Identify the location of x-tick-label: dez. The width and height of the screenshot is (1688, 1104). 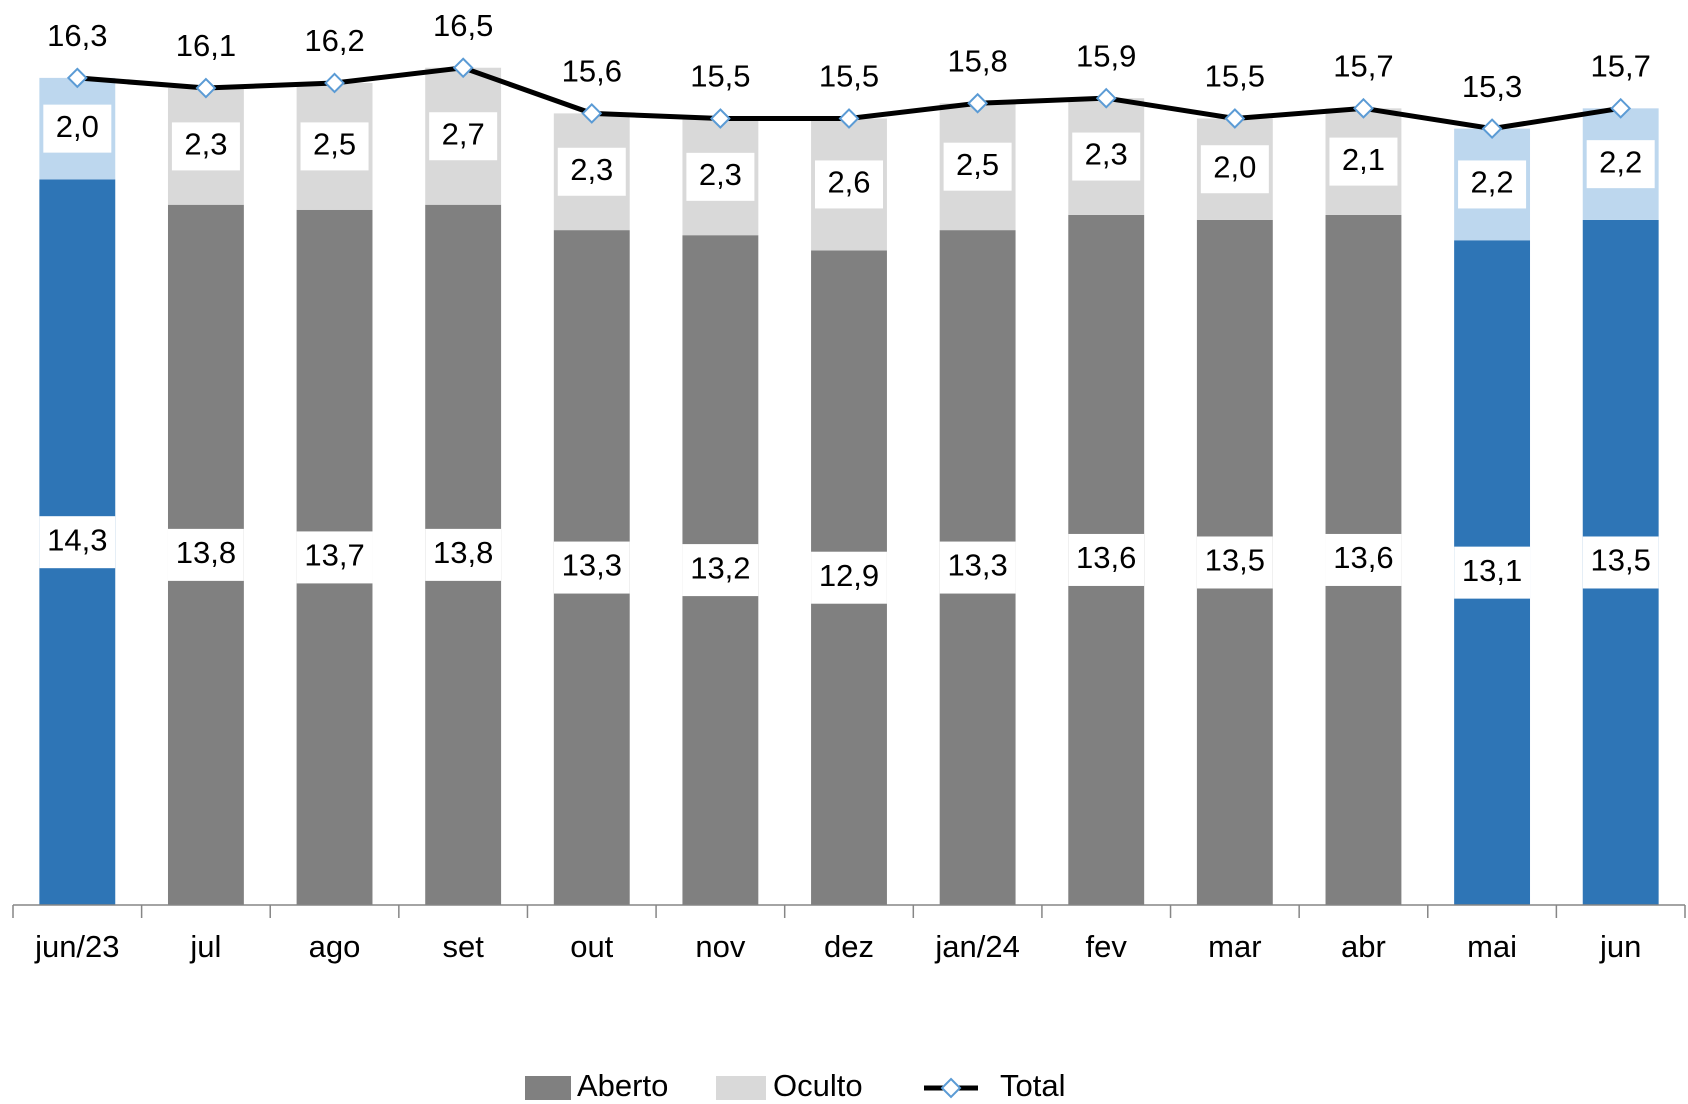
(849, 946).